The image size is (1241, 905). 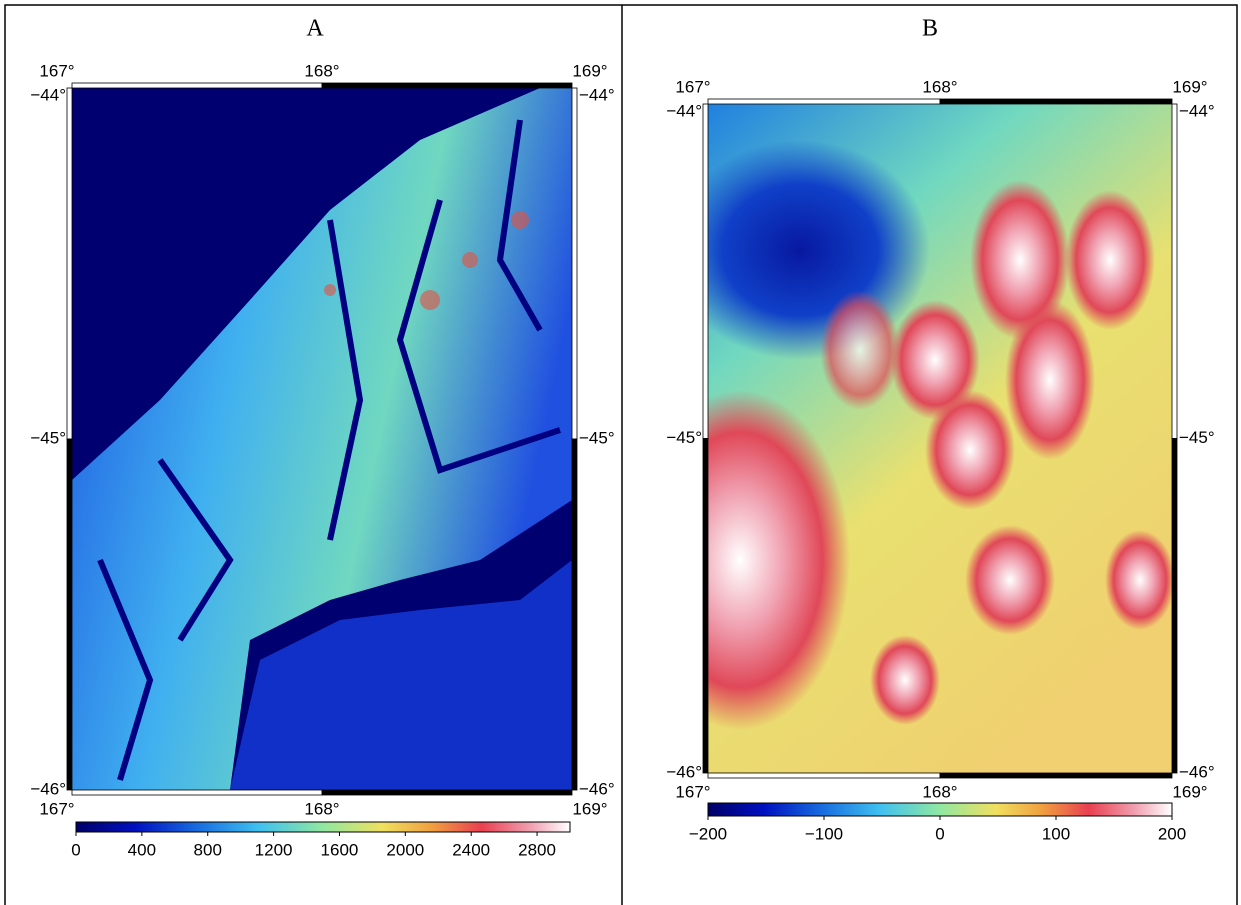 What do you see at coordinates (537, 849) in the screenshot?
I see `colorbar-label: 2800` at bounding box center [537, 849].